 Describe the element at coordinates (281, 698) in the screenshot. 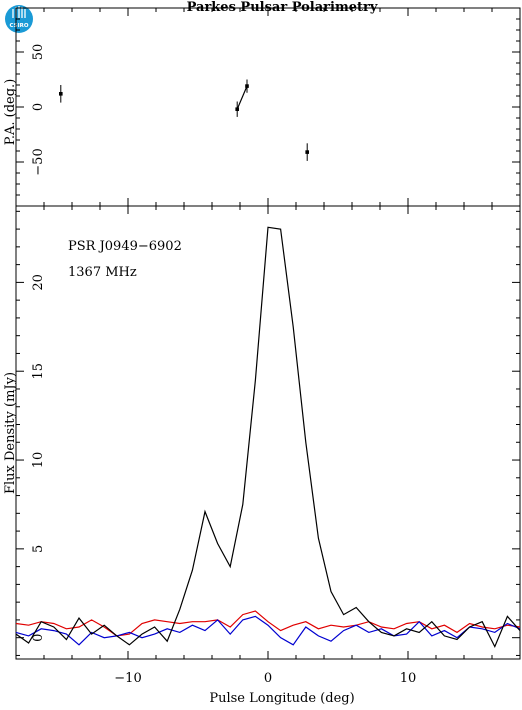

I see `flux-xlabel: Pulse Longitude (deg)` at that location.